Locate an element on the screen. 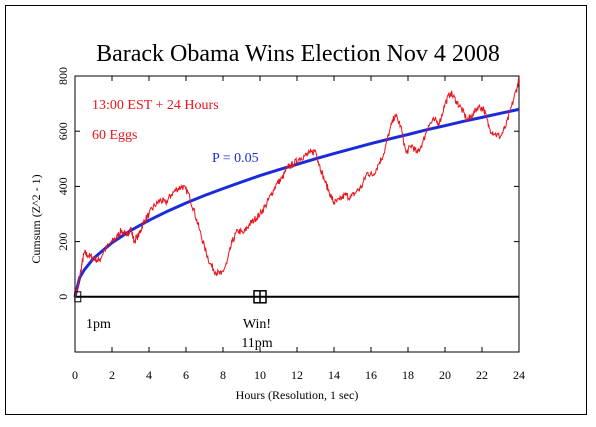 The height and width of the screenshot is (427, 596). x-tick-label: 20 is located at coordinates (445, 375).